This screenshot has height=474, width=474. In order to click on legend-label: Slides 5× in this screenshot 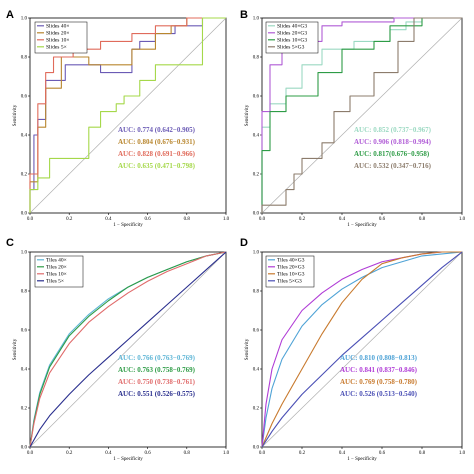, I will do `click(56, 48)`.